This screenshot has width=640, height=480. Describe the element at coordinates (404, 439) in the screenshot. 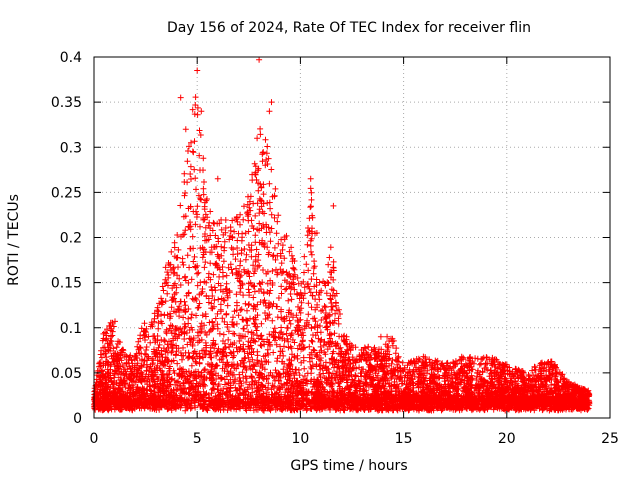

I see `x-tick-label: 15` at that location.